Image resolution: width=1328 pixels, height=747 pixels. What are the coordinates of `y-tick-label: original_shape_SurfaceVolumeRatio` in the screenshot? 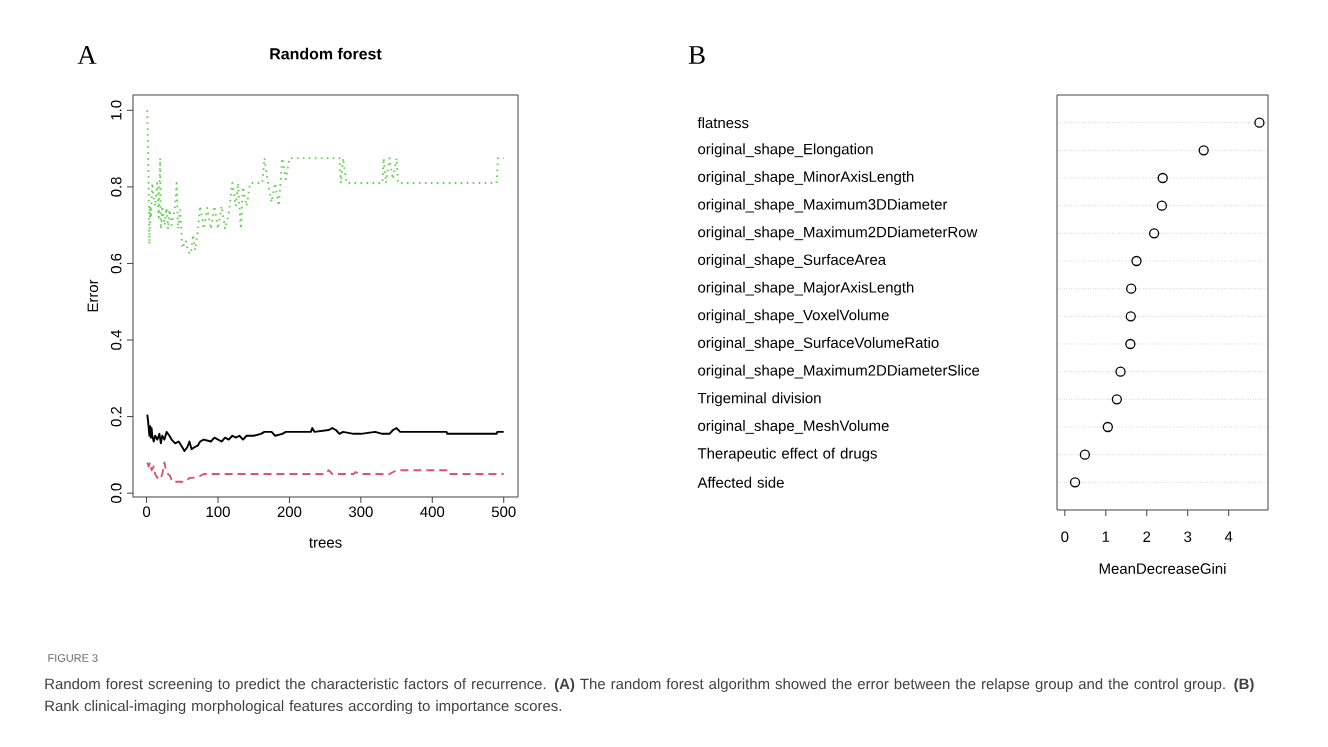 It's located at (818, 344).